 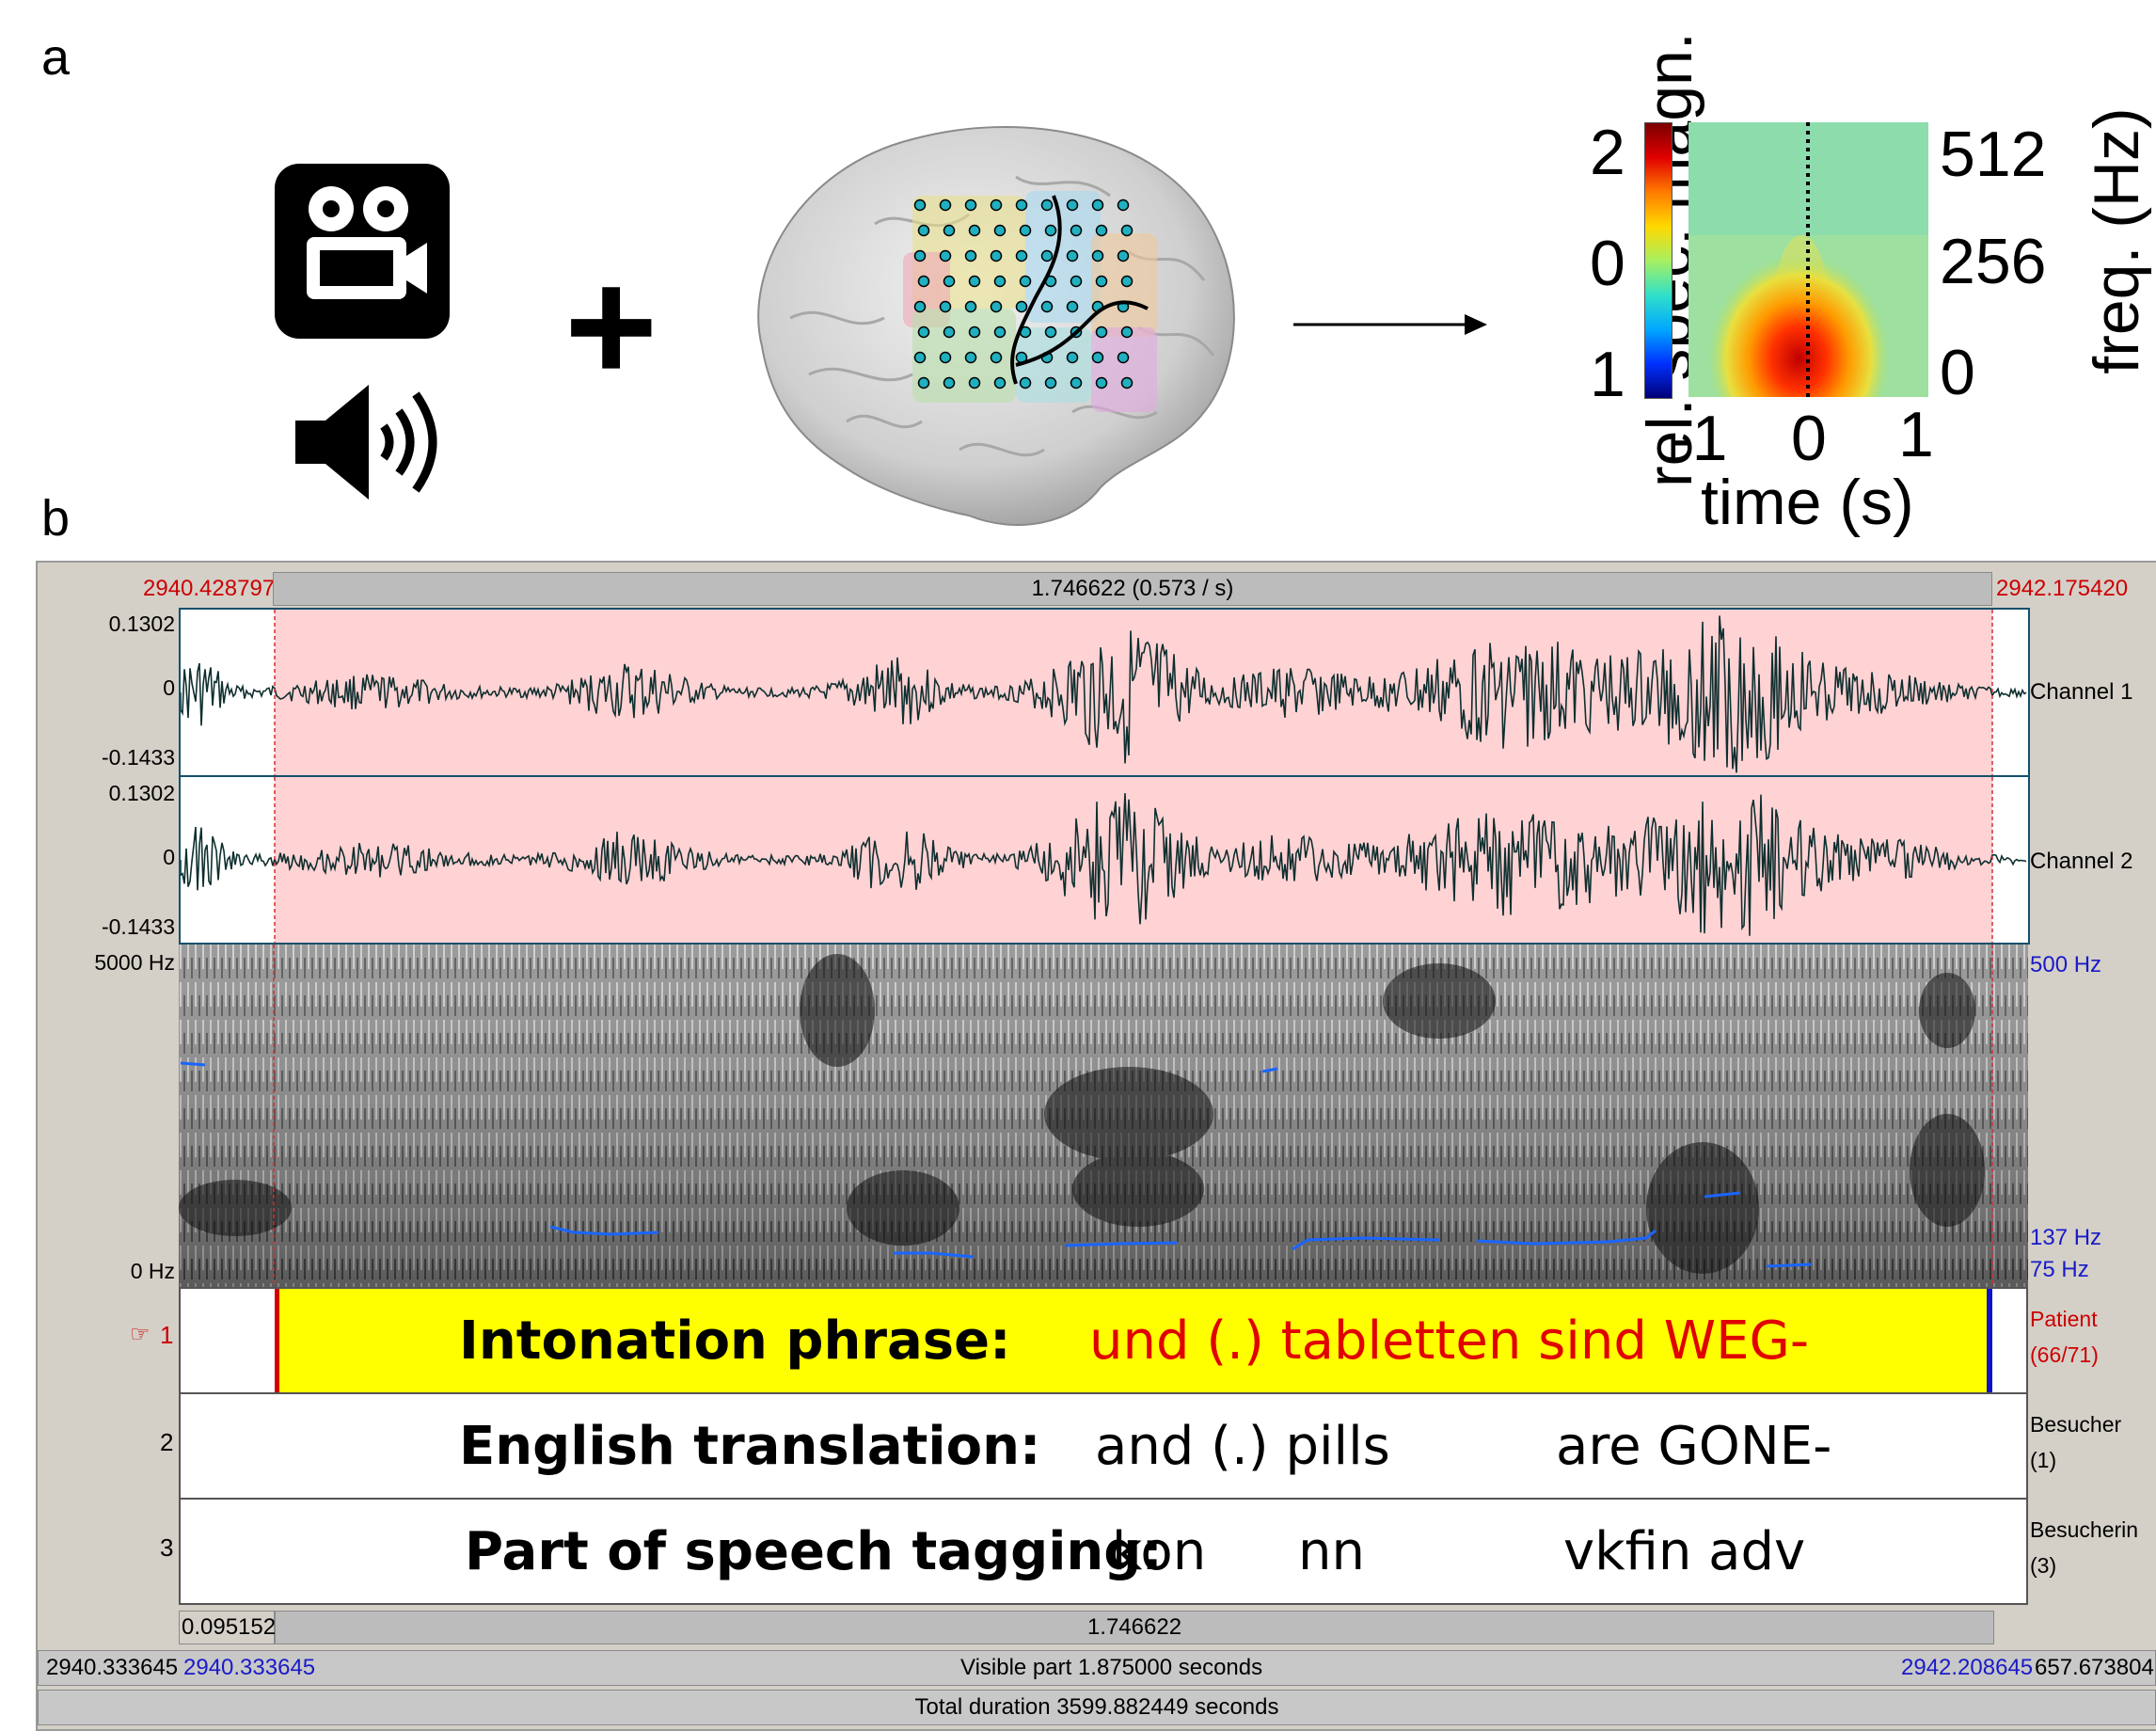 What do you see at coordinates (2066, 1237) in the screenshot?
I see `pitch-mid-label: 137 Hz` at bounding box center [2066, 1237].